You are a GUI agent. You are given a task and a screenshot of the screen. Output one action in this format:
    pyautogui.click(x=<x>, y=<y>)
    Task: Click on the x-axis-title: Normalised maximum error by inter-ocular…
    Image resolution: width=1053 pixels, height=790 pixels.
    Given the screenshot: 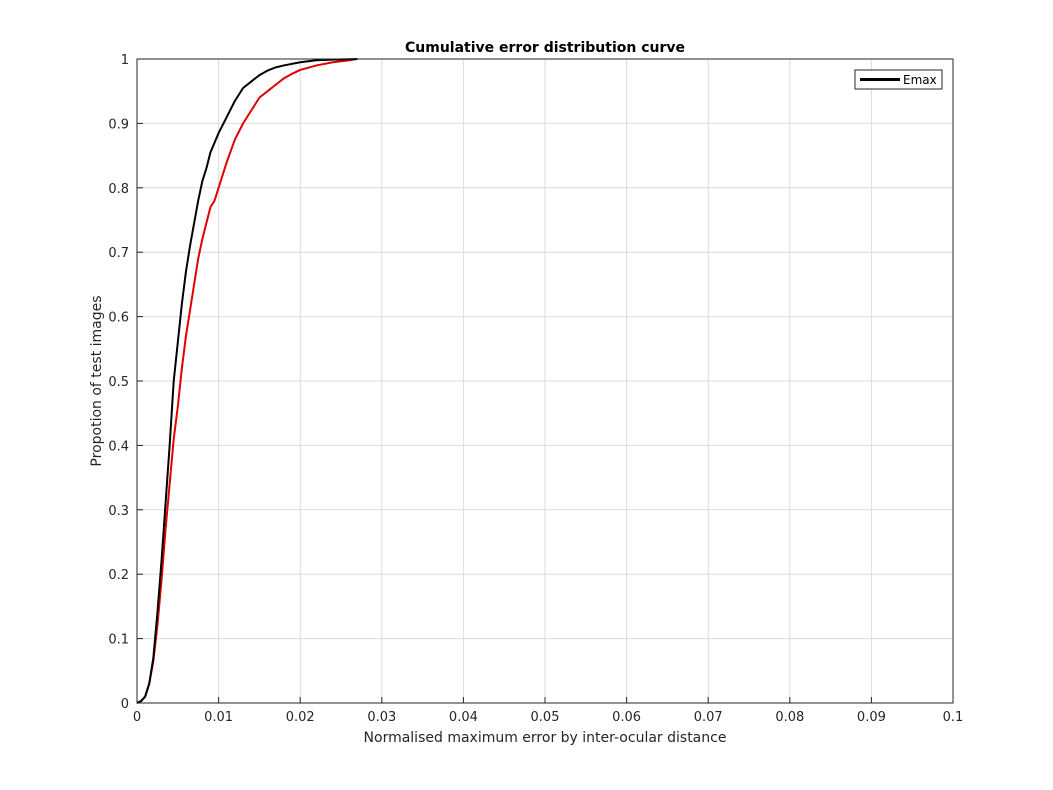 What is the action you would take?
    pyautogui.click(x=545, y=738)
    